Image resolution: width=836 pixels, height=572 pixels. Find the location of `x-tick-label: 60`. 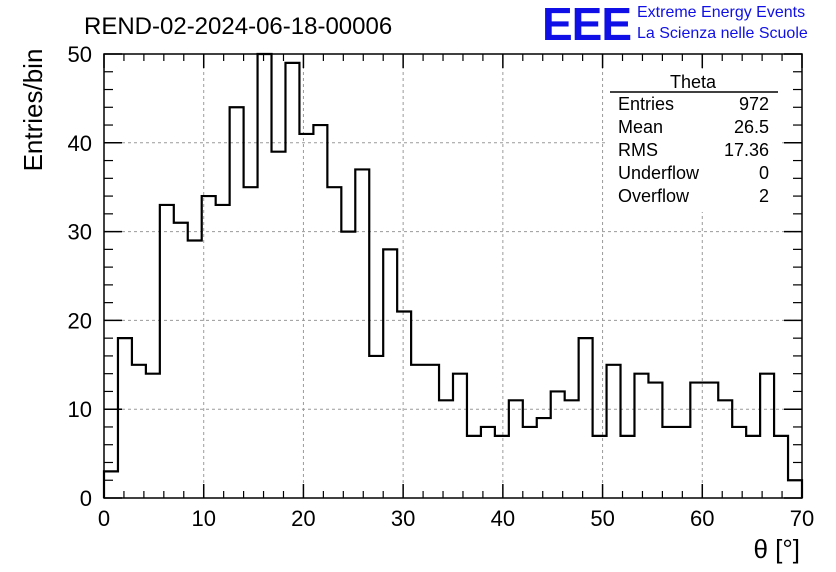

x-tick-label: 60 is located at coordinates (702, 518).